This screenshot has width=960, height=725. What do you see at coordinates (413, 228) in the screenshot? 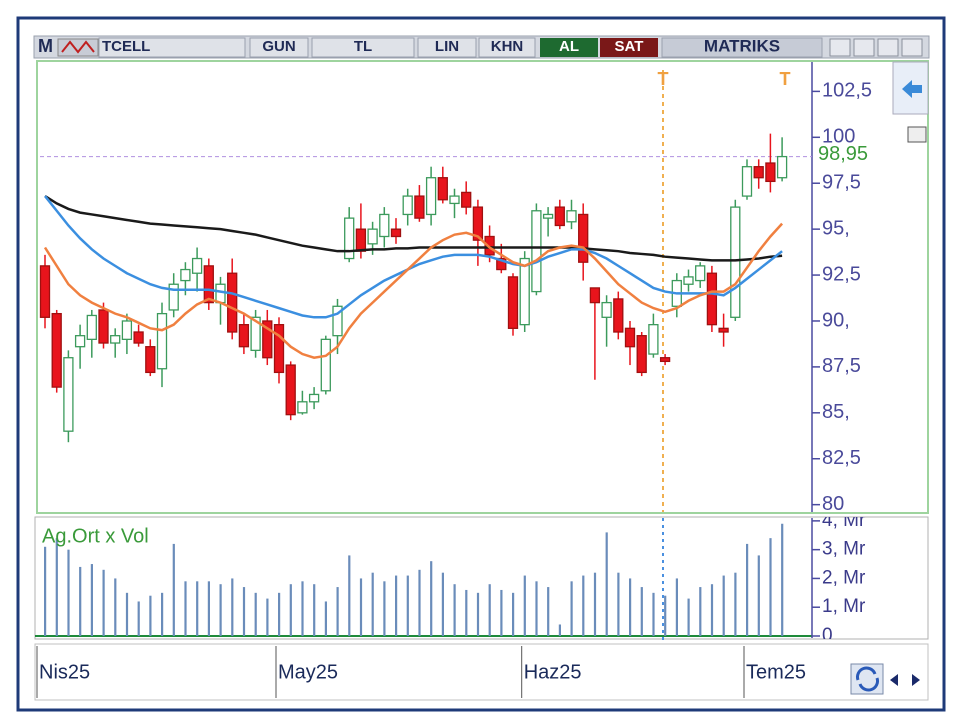
I see `moving-average-line` at bounding box center [413, 228].